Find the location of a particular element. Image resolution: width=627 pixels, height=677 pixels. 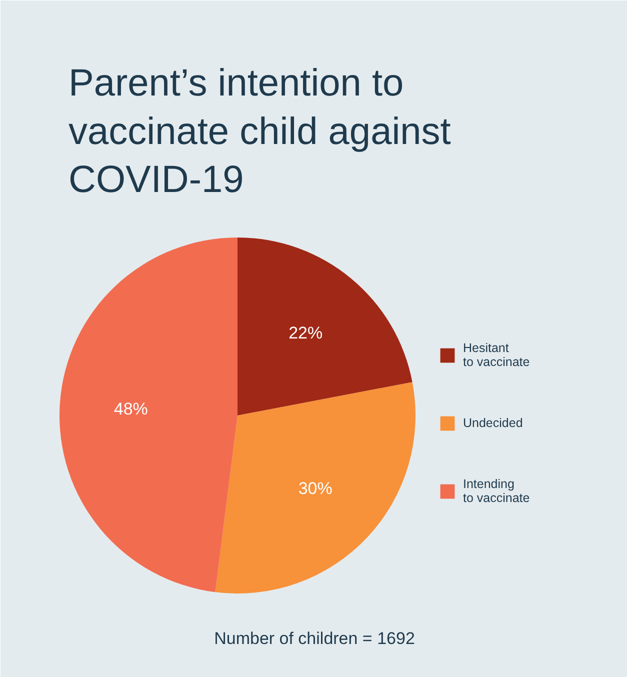

legend-label: Hesitant to vaccinate is located at coordinates (496, 355).